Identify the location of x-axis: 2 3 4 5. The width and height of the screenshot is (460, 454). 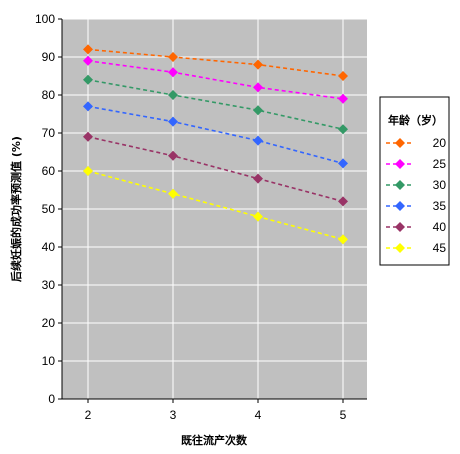
(214, 410).